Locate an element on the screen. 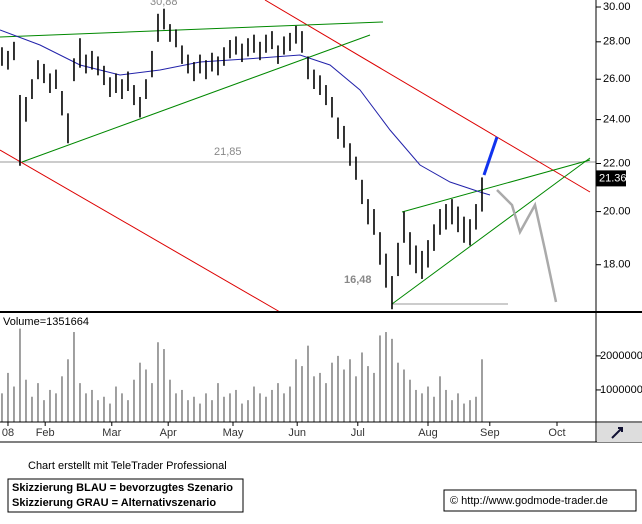 The width and height of the screenshot is (642, 524). source-box is located at coordinates (540, 500).